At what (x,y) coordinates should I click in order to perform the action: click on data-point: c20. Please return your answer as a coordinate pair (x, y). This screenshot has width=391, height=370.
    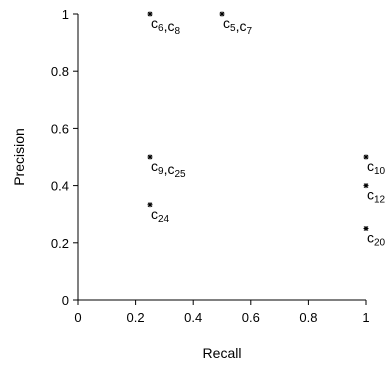
    Looking at the image, I should click on (374, 237).